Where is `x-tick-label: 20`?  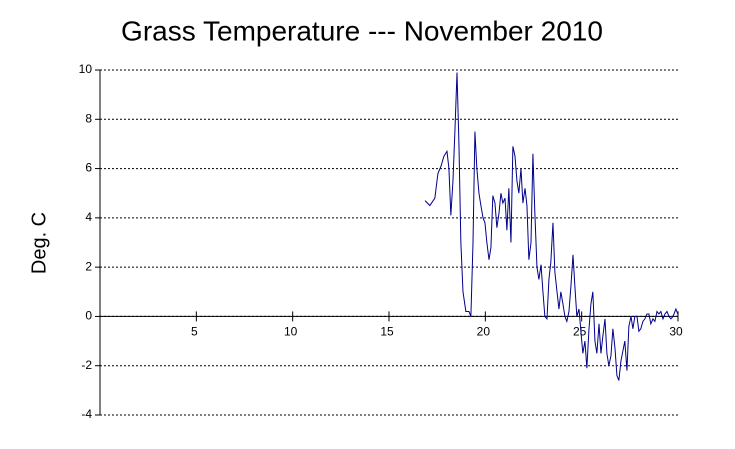 x-tick-label: 20 is located at coordinates (484, 332).